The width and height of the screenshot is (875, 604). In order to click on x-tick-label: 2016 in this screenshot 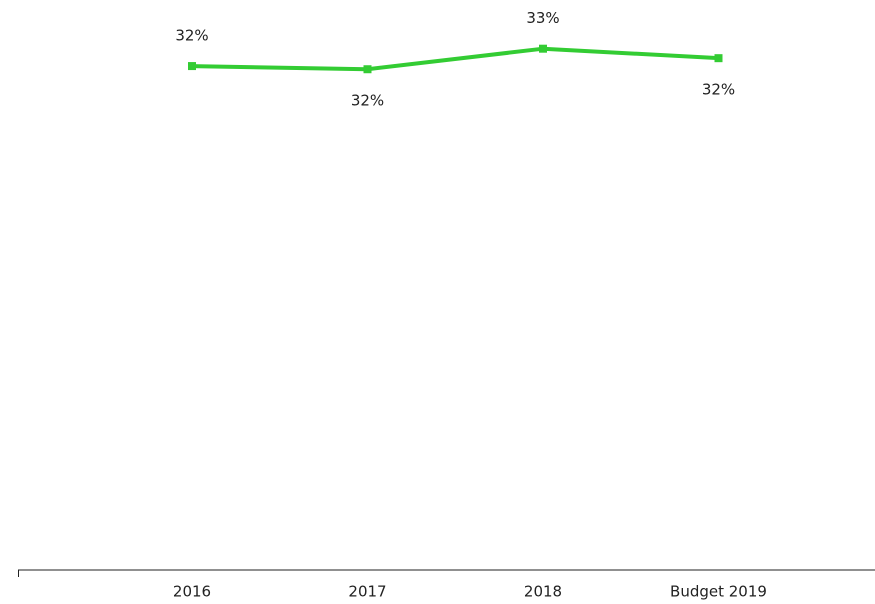, I will do `click(192, 592)`.